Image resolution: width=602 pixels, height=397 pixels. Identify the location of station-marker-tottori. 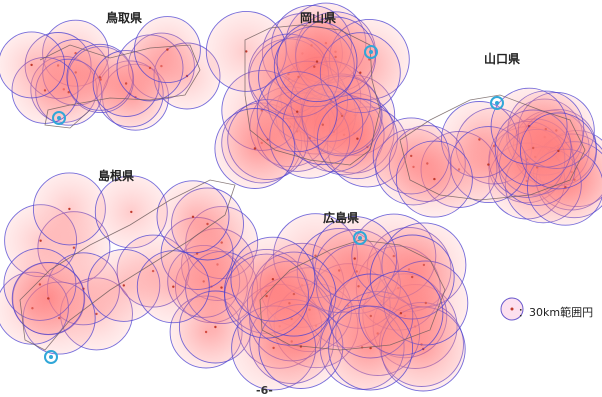
(59, 118).